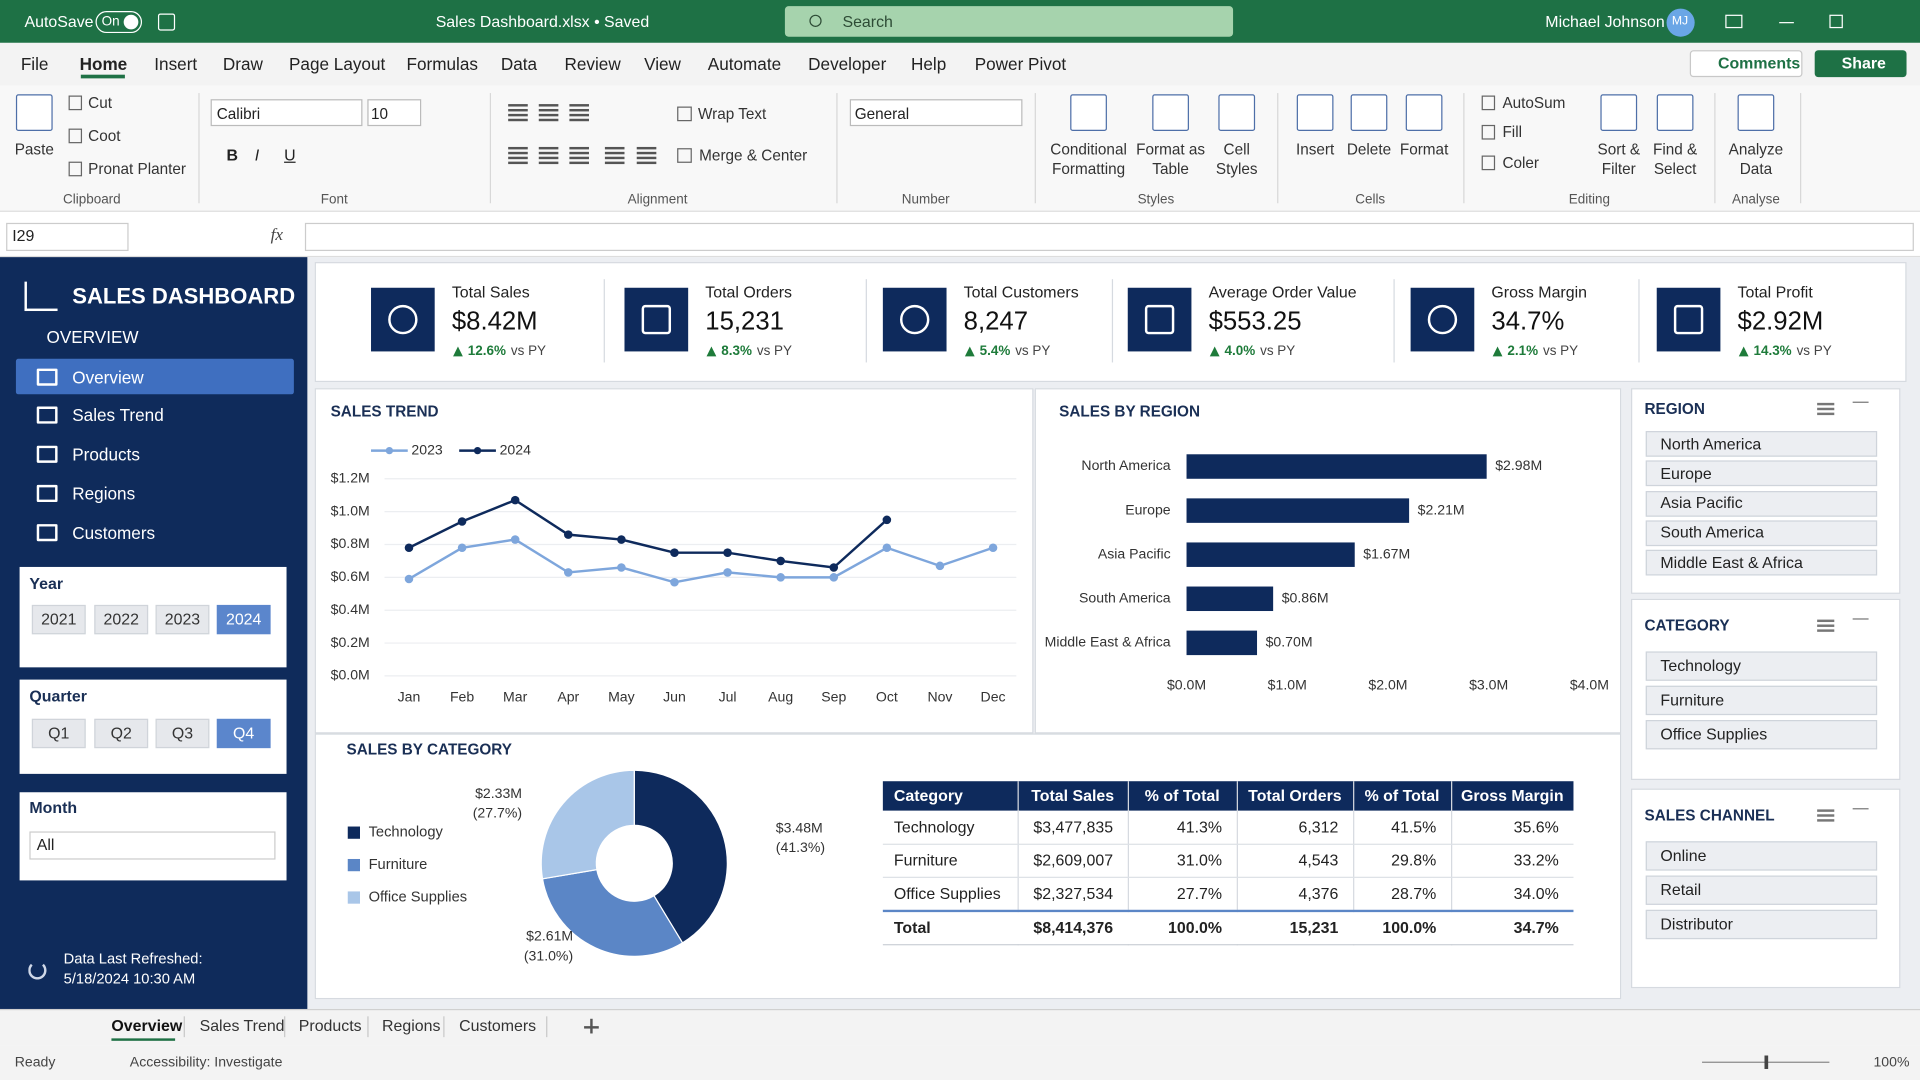  I want to click on menu-tab: Automate, so click(744, 63).